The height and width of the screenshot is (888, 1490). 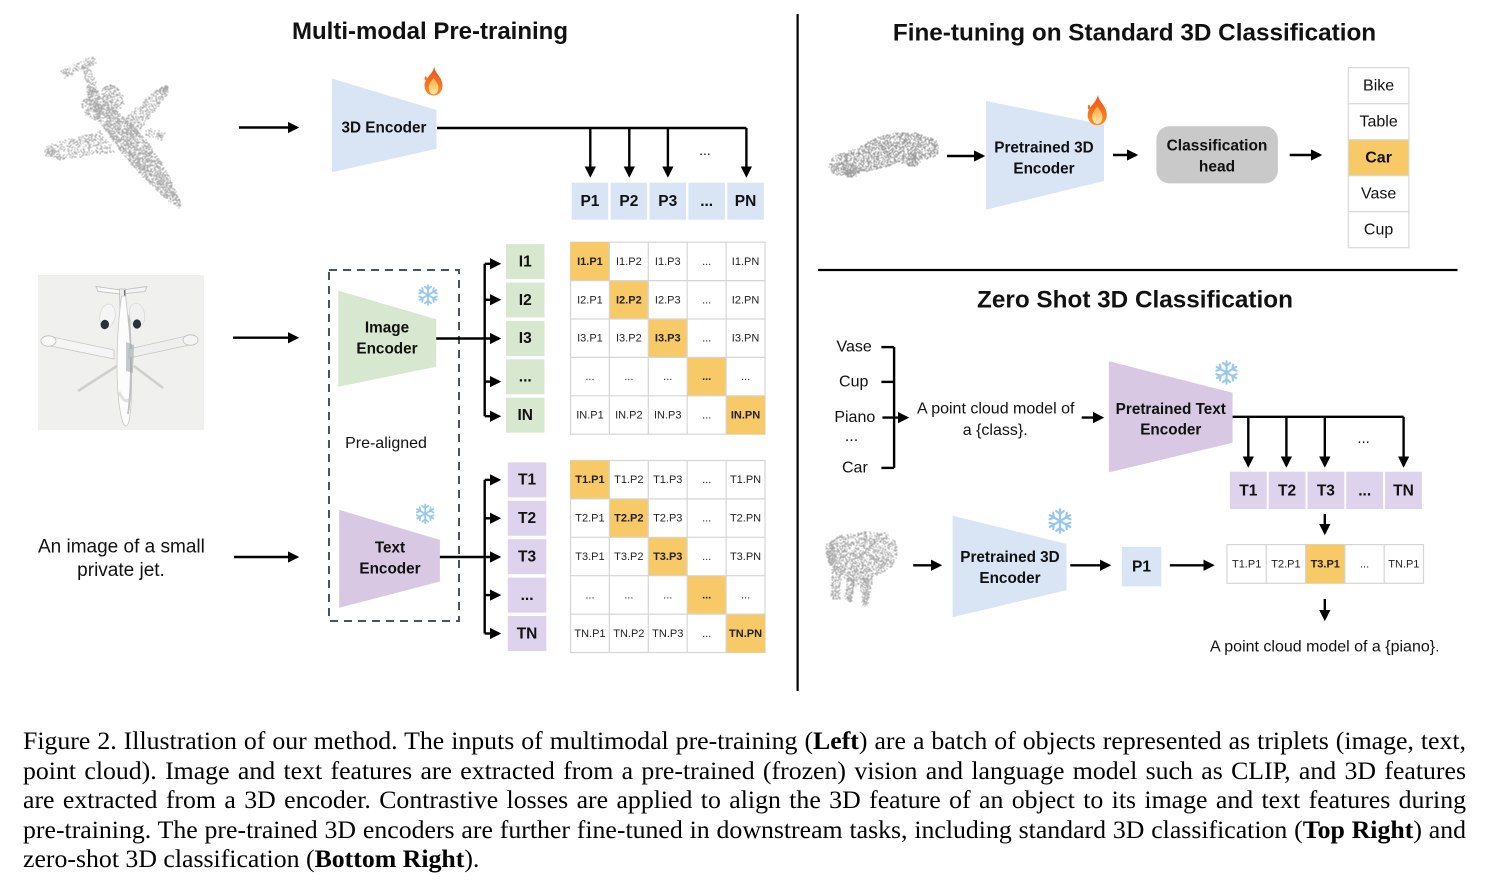 What do you see at coordinates (1217, 146) in the screenshot?
I see `svg-text: Classification` at bounding box center [1217, 146].